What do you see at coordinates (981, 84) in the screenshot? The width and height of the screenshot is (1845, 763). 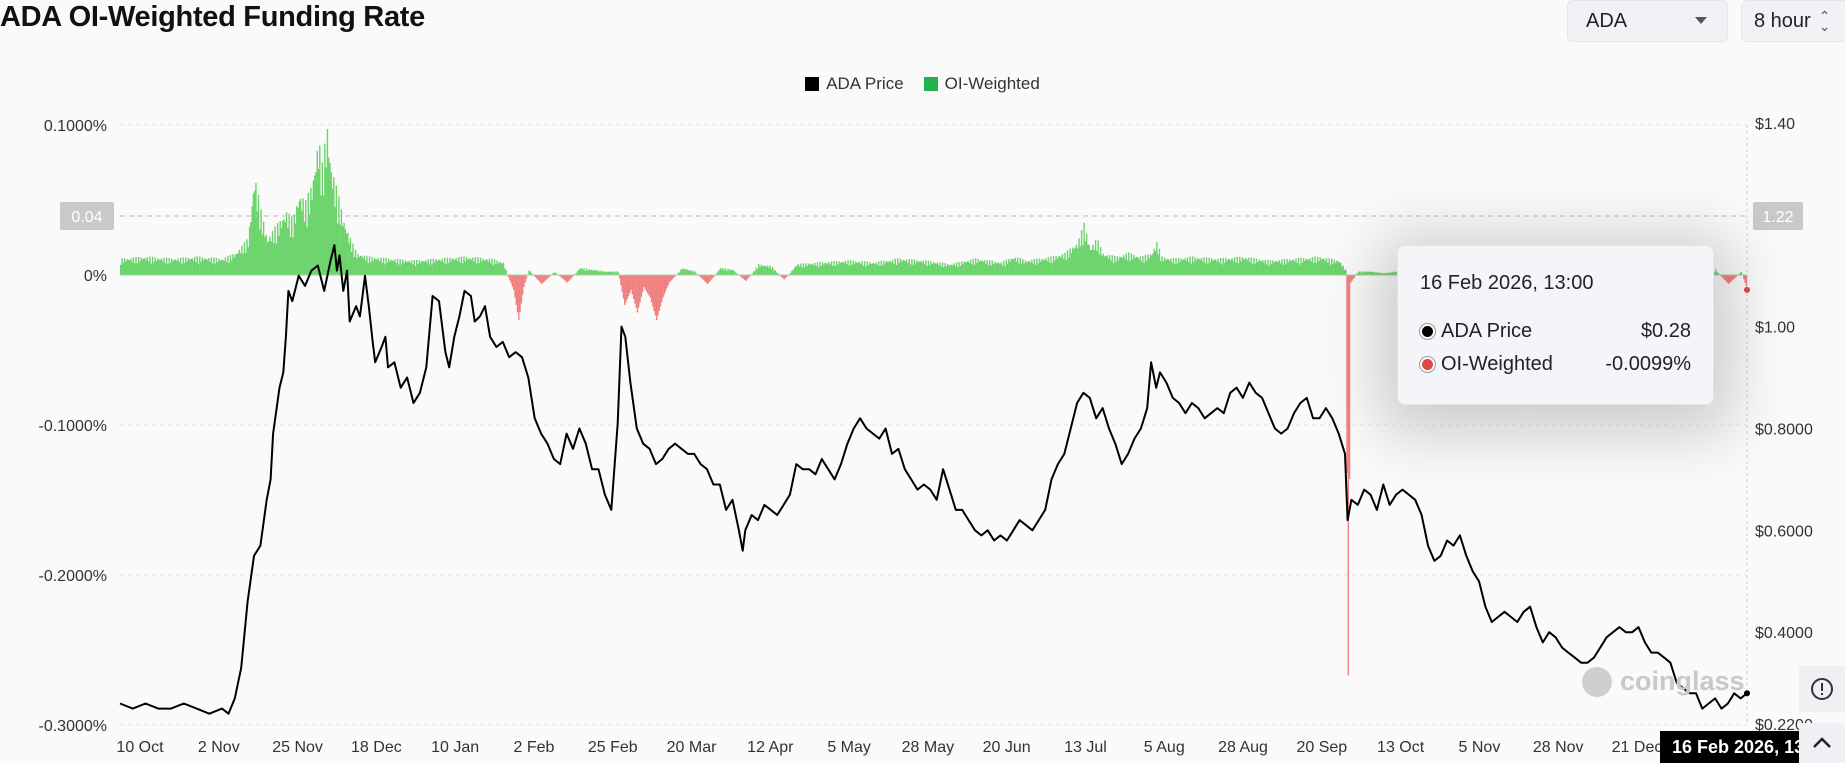 I see `legend-item-funding: OI-Weighted` at bounding box center [981, 84].